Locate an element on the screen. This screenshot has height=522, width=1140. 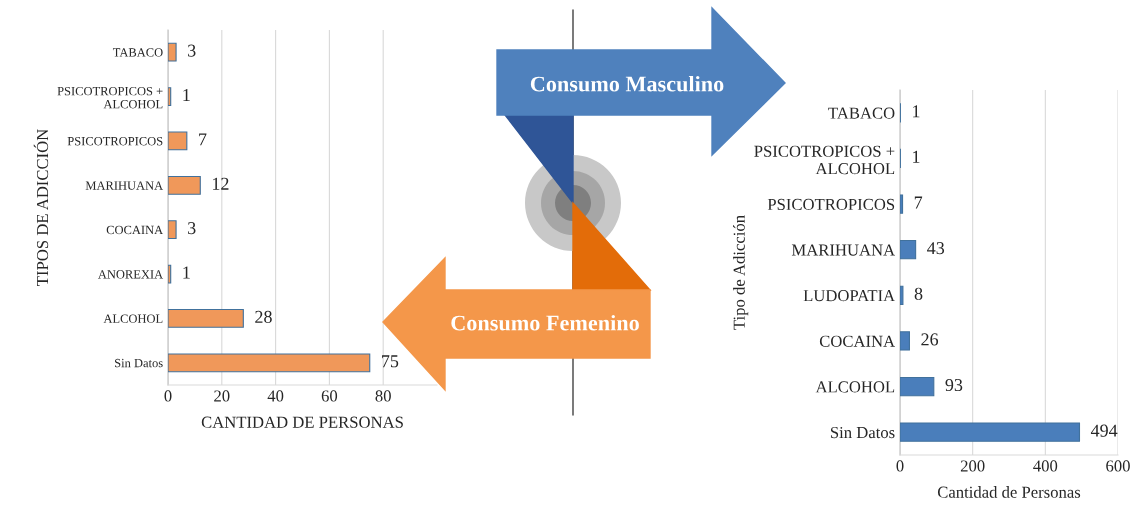
y-axis-title: Tipo de Adicción is located at coordinates (741, 272).